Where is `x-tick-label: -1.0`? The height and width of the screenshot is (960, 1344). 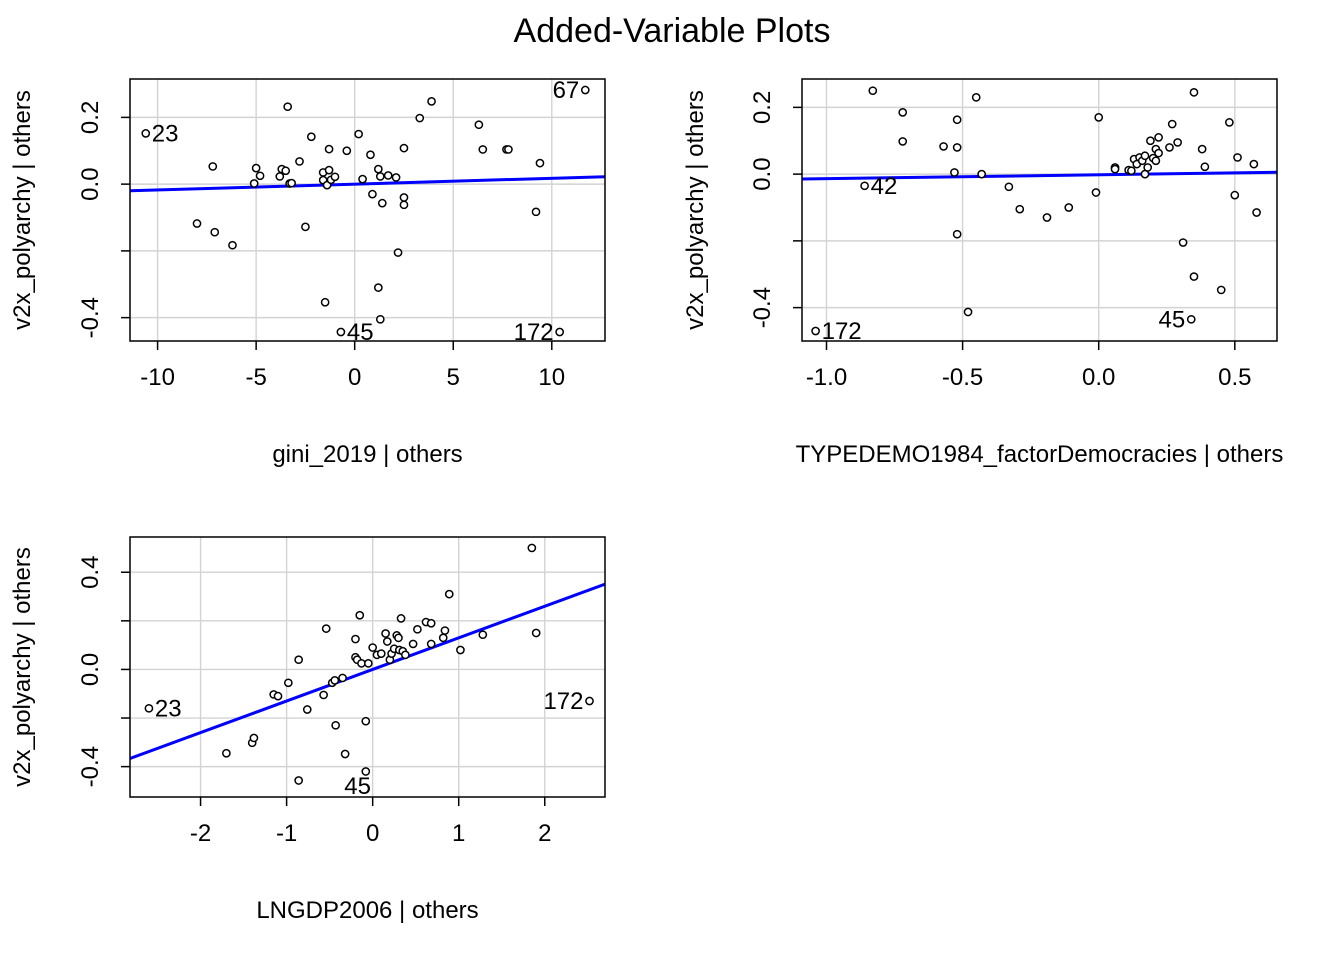
x-tick-label: -1.0 is located at coordinates (826, 377).